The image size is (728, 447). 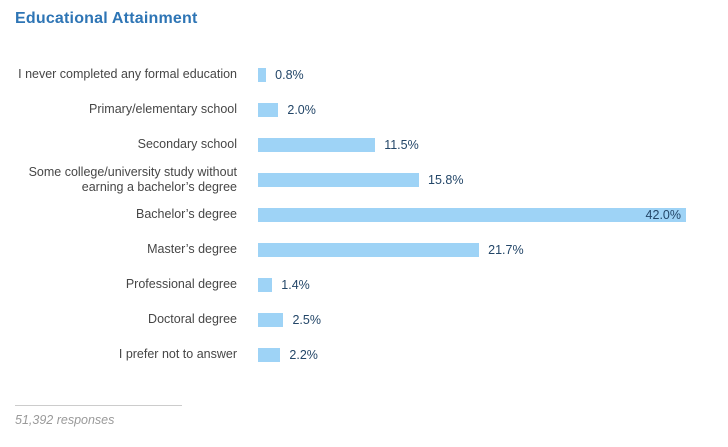 What do you see at coordinates (192, 319) in the screenshot?
I see `category-label: Doctoral degree` at bounding box center [192, 319].